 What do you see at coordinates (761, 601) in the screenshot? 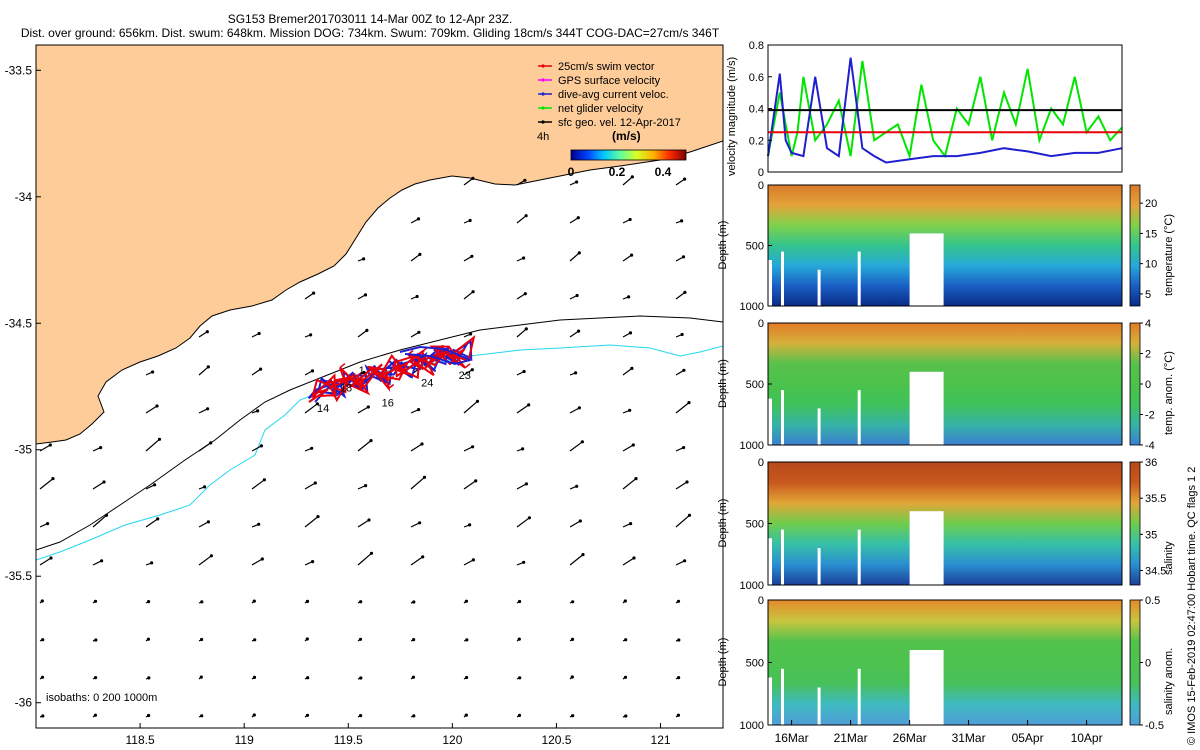
I see `heatmap-ytick-label: 0` at bounding box center [761, 601].